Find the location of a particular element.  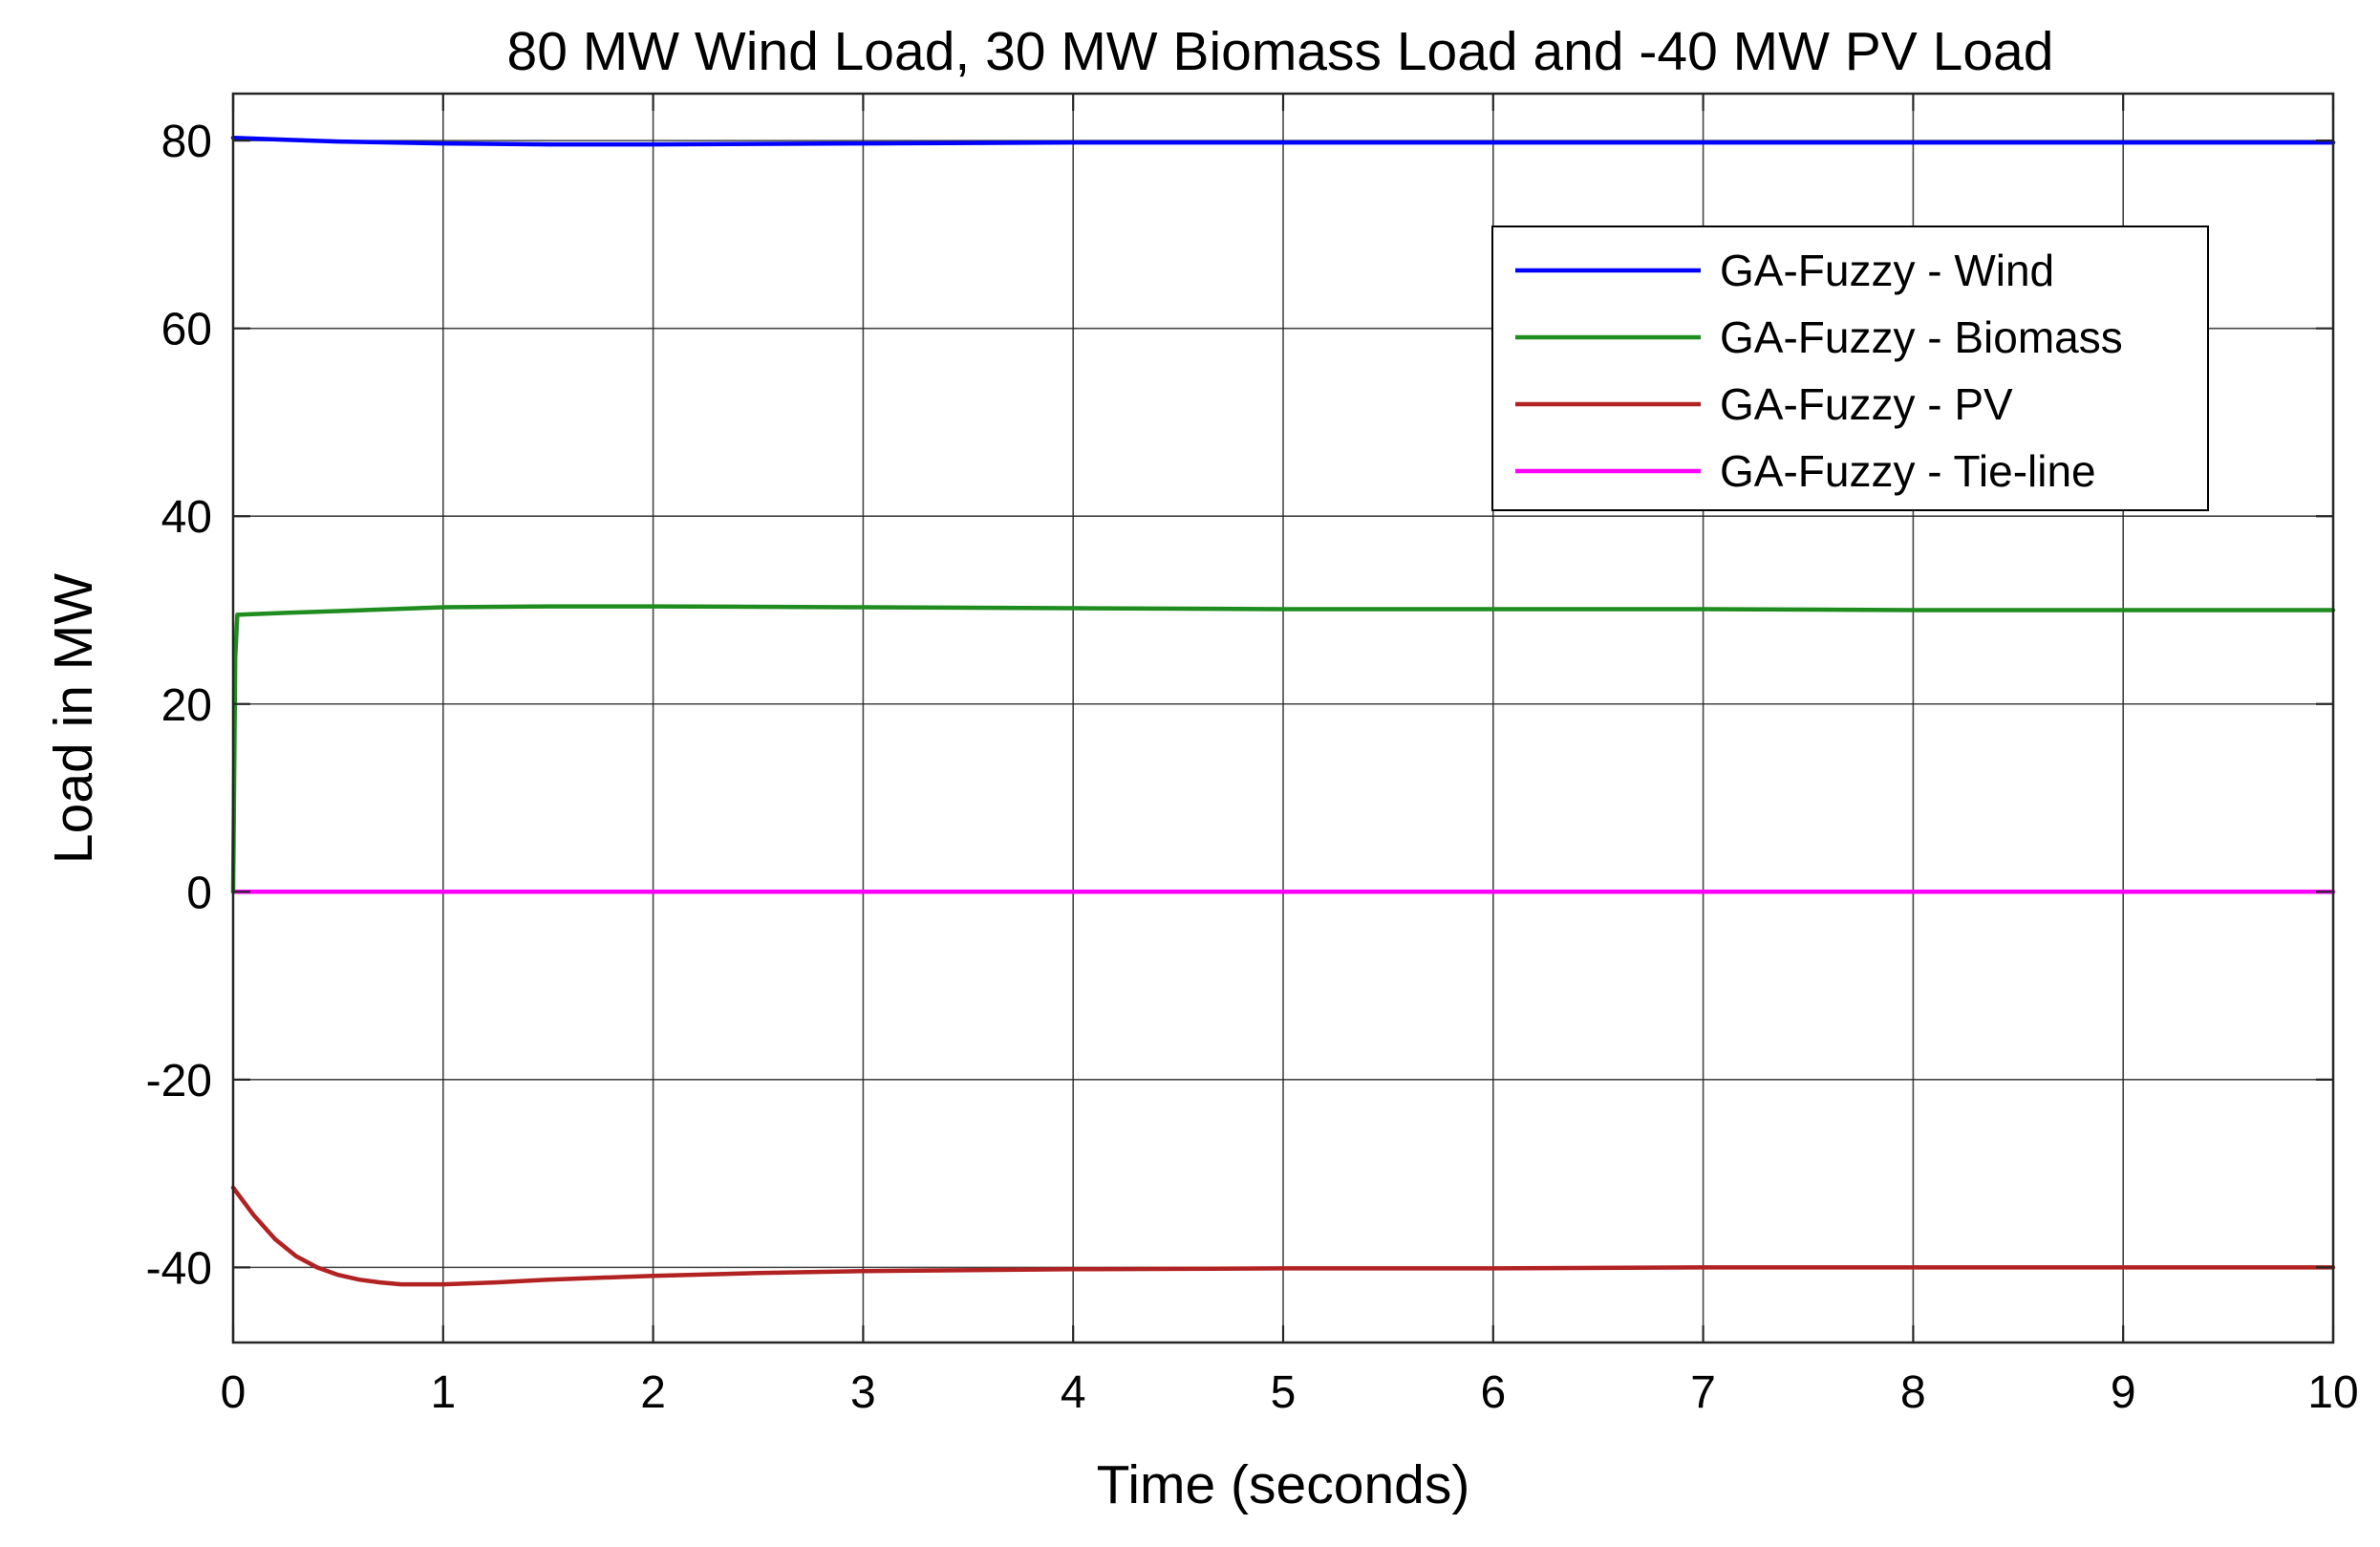

legend-label-ga-fuzzy-tie-line: GA-Fuzzy - Tie-line is located at coordinates (1908, 471).